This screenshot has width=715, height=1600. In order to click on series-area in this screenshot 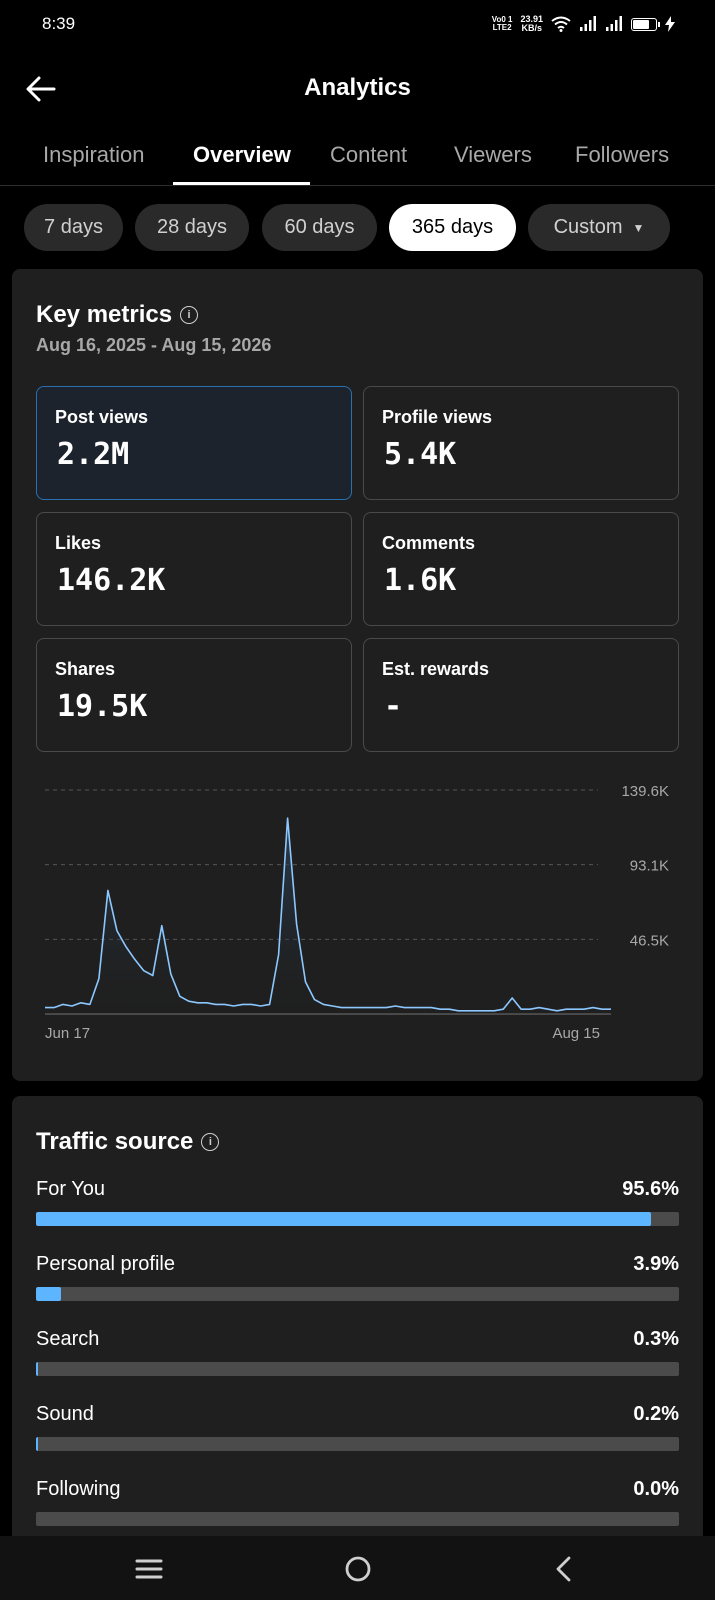, I will do `click(328, 916)`.